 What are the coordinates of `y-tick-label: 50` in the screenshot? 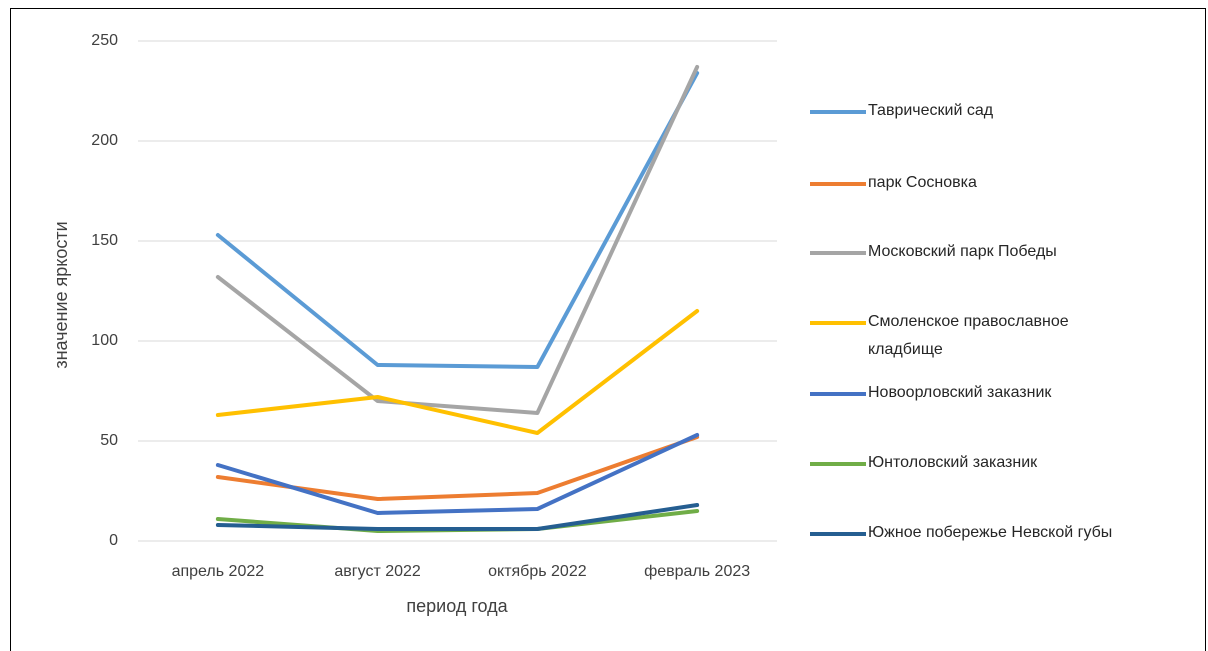 It's located at (109, 440).